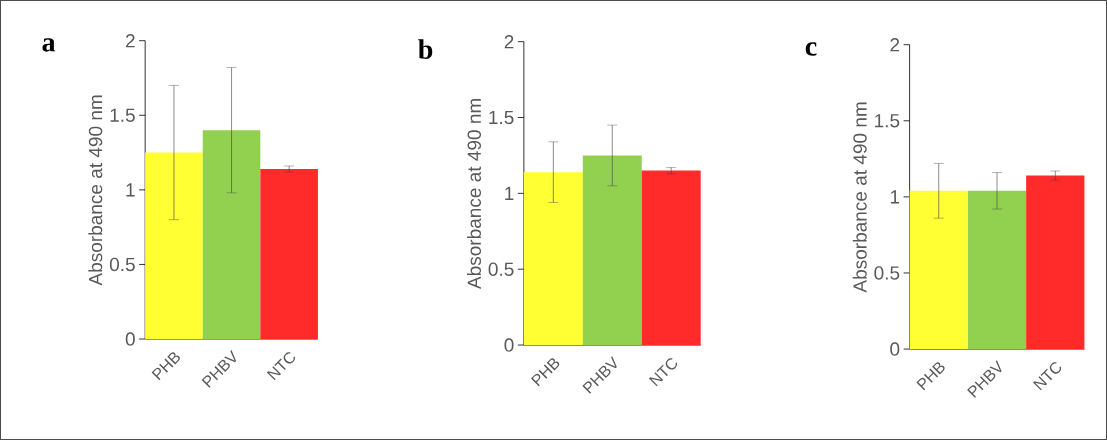  Describe the element at coordinates (49, 45) in the screenshot. I see `chart-title: a` at that location.